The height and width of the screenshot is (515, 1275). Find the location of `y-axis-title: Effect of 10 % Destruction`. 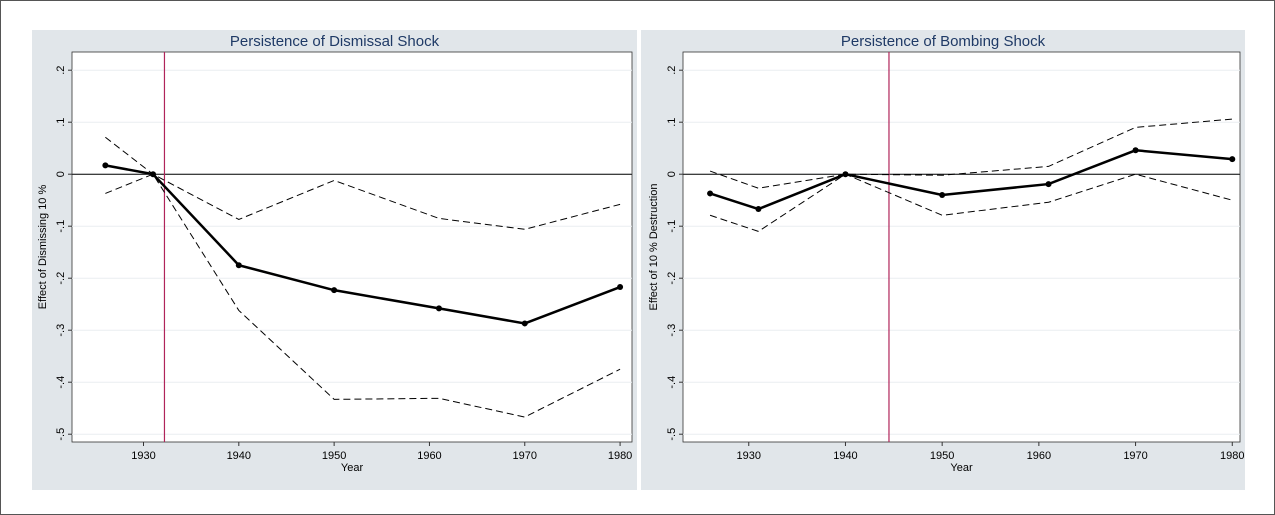

y-axis-title: Effect of 10 % Destruction is located at coordinates (654, 247).